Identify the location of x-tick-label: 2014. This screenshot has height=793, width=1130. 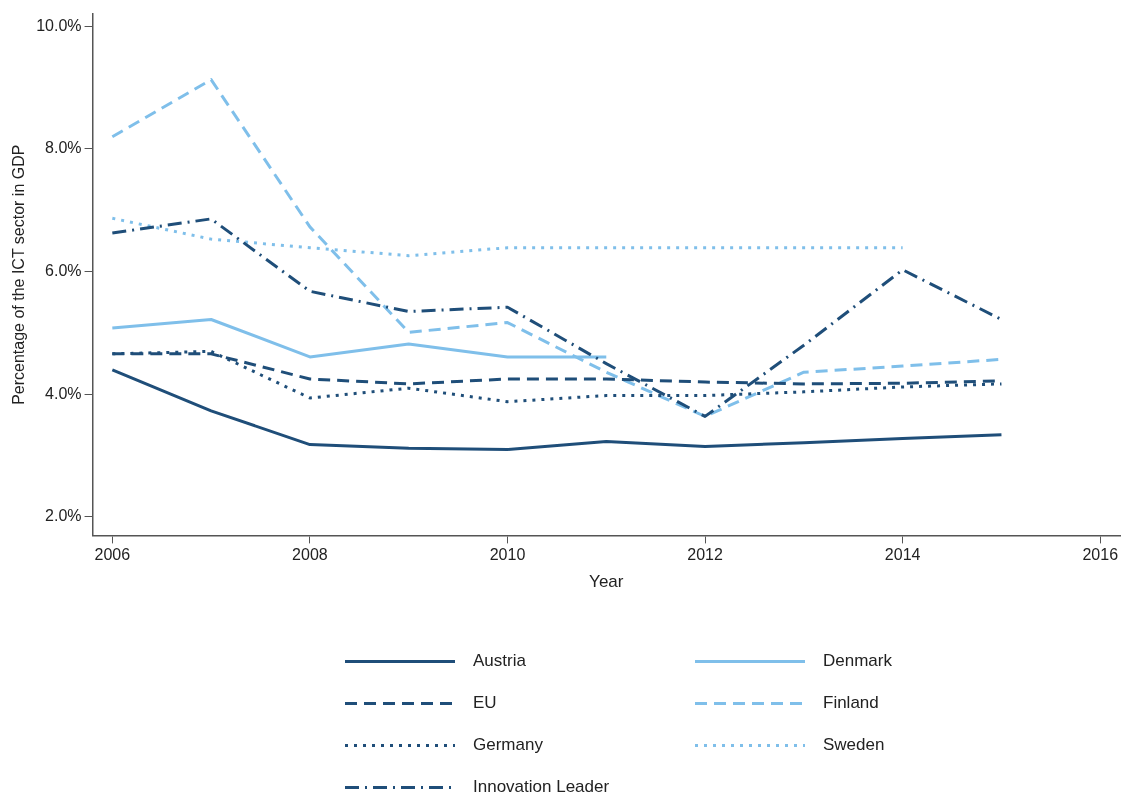
(902, 555).